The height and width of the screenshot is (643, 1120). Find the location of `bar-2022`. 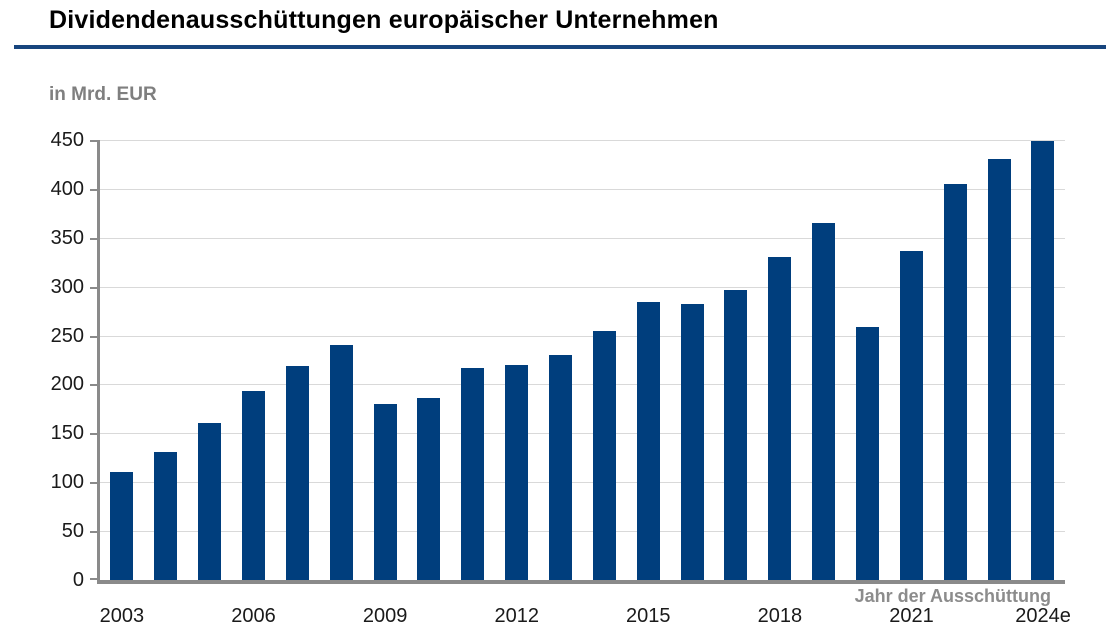

bar-2022 is located at coordinates (955, 382).